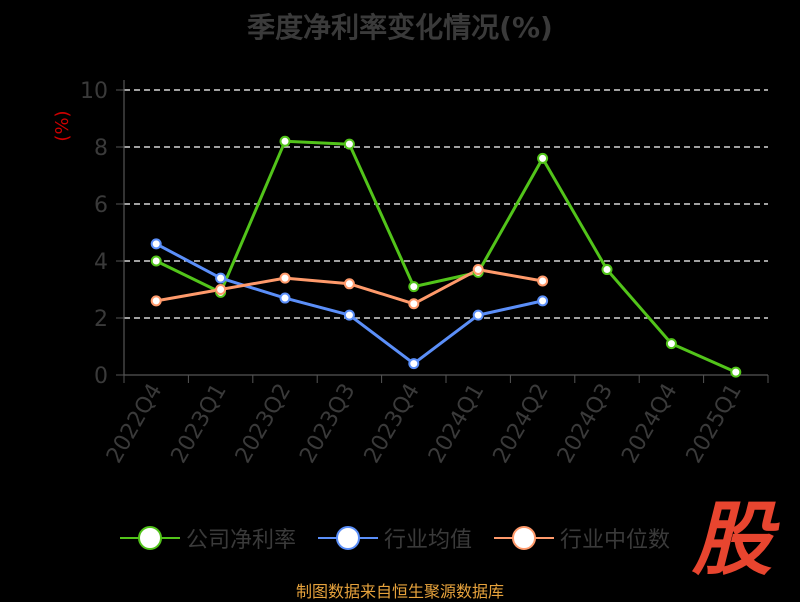 The width and height of the screenshot is (800, 602). What do you see at coordinates (524, 538) in the screenshot?
I see `legend-swatch-industry-median` at bounding box center [524, 538].